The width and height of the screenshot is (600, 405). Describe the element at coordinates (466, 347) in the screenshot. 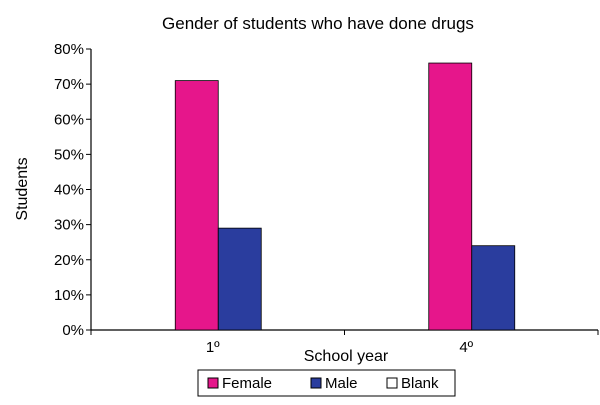

I see `x-tick-label: 4º` at that location.